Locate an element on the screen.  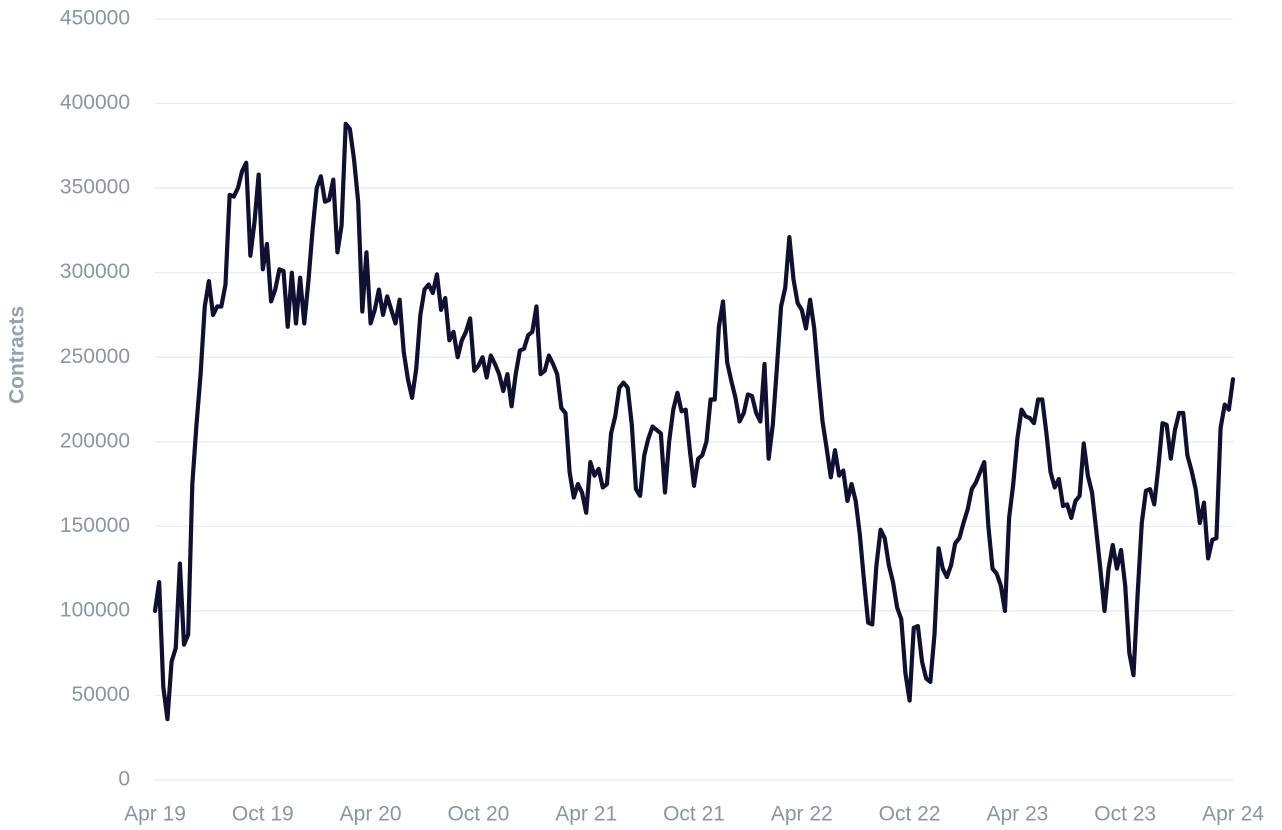
y-tick-label: 200000 is located at coordinates (95, 440).